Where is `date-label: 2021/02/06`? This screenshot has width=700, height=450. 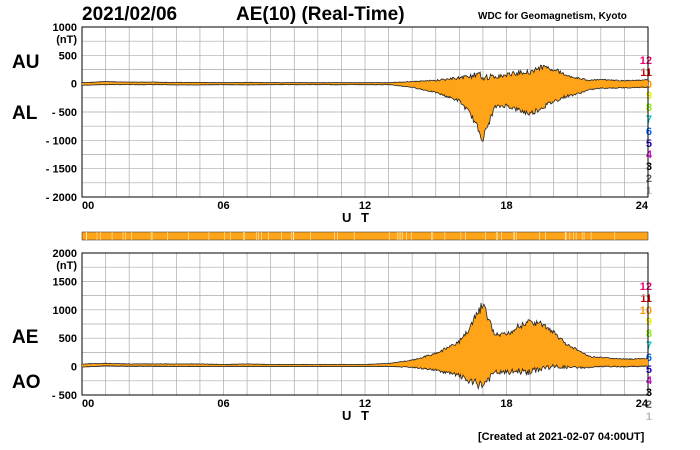
date-label: 2021/02/06 is located at coordinates (130, 14).